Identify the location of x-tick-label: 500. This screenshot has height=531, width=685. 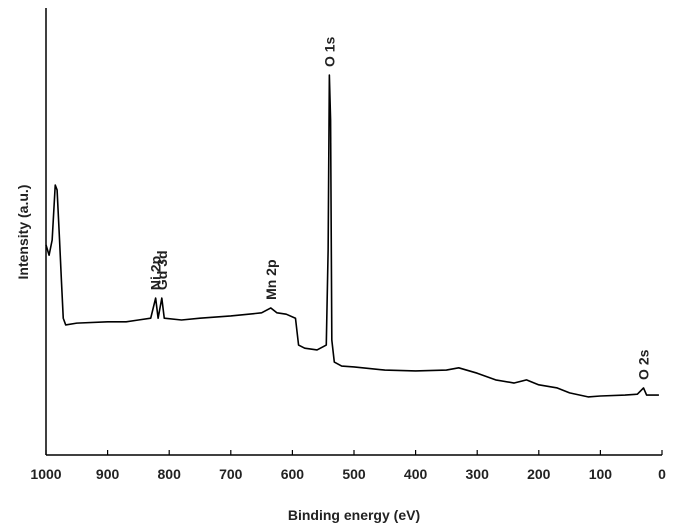
(354, 474).